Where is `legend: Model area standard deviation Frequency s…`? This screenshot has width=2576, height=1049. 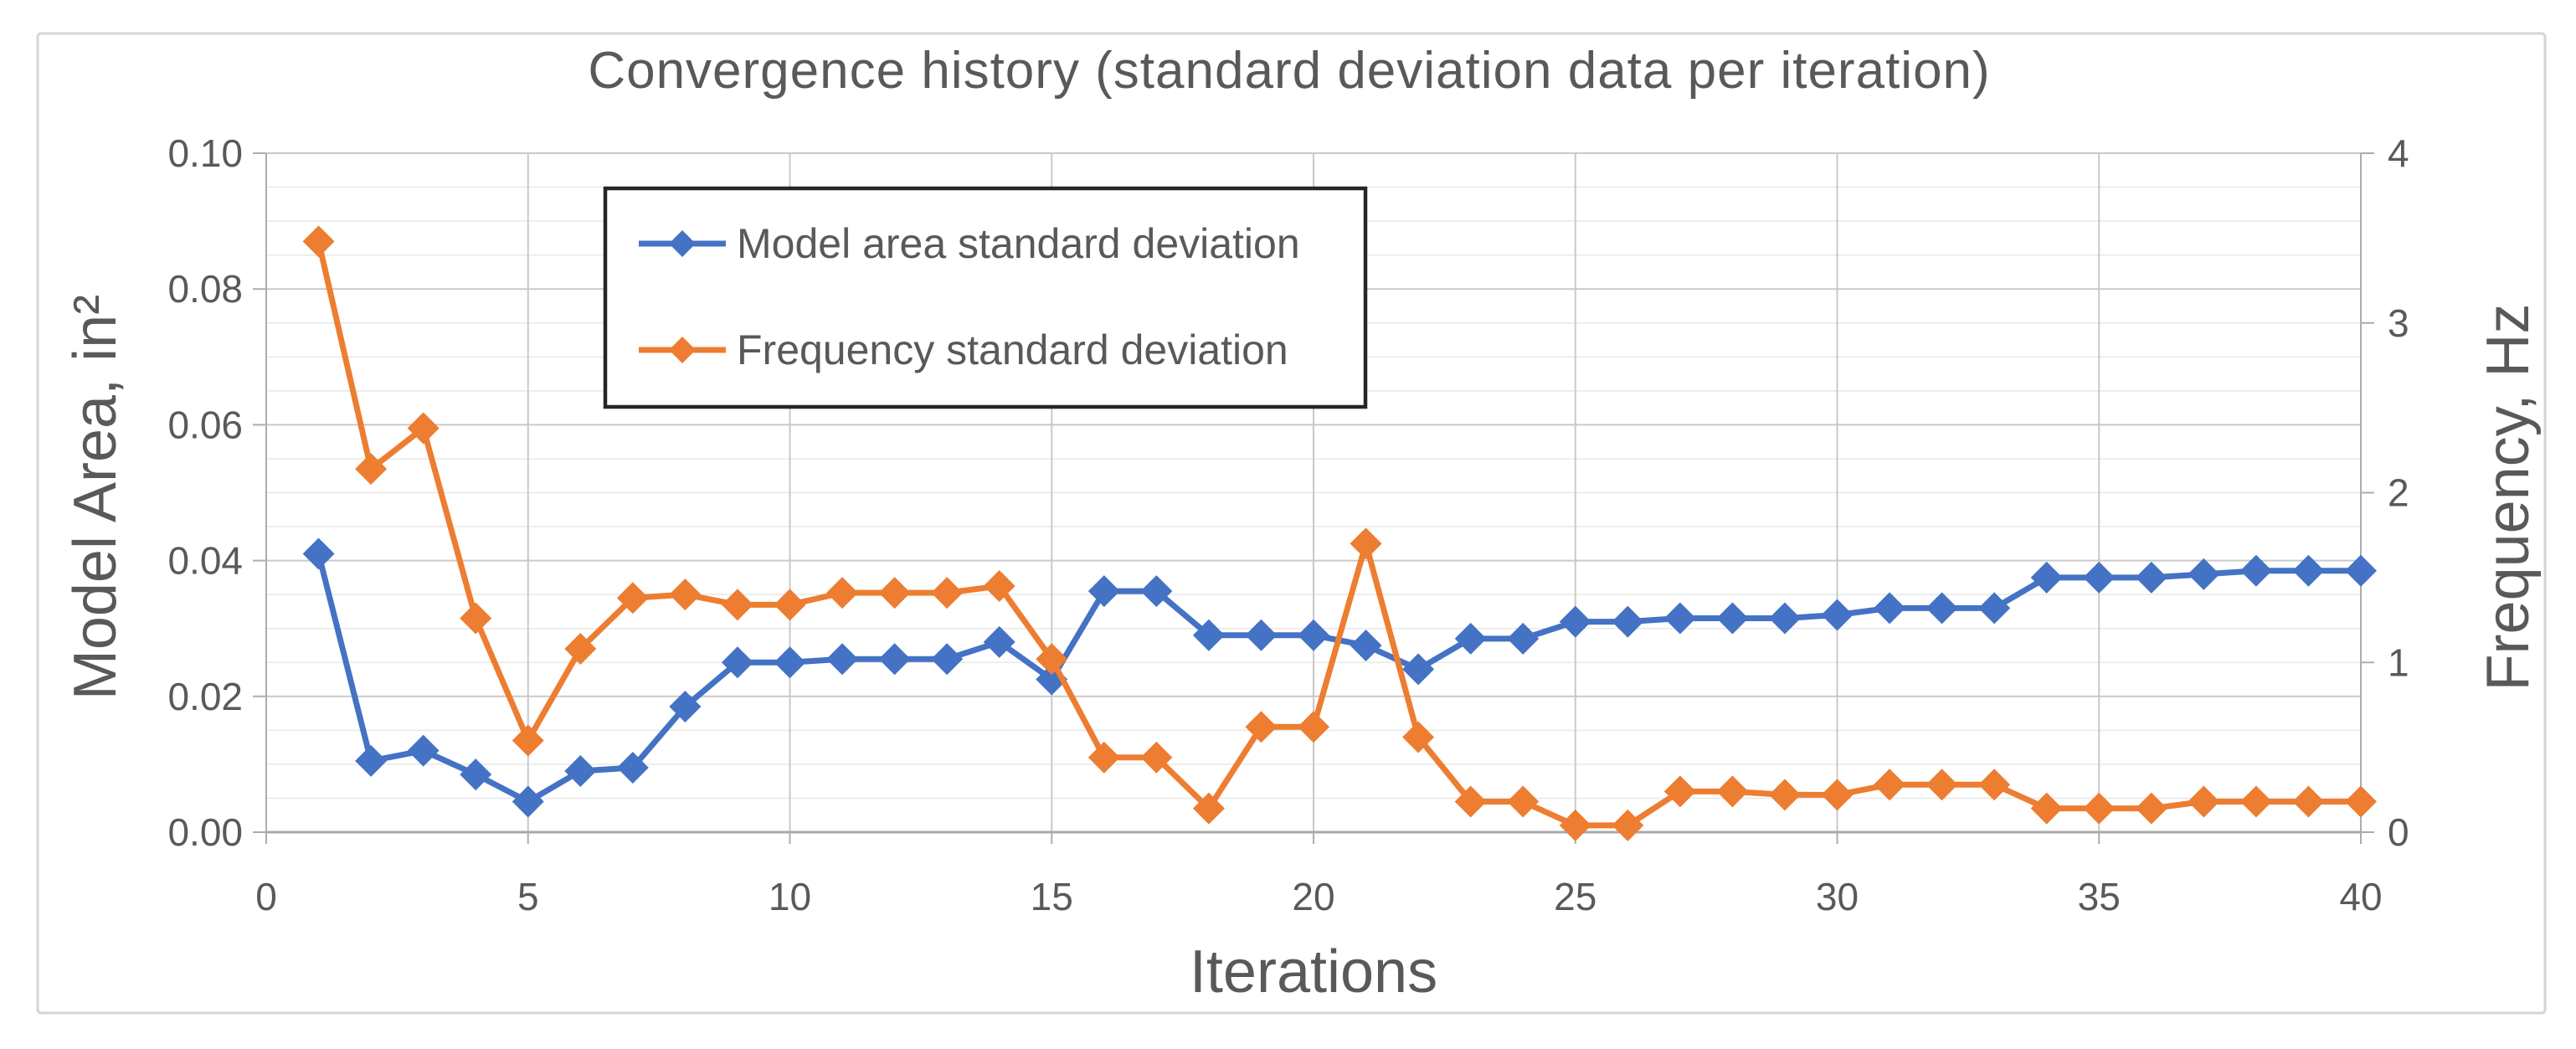
legend: Model area standard deviation Frequency s… is located at coordinates (985, 297).